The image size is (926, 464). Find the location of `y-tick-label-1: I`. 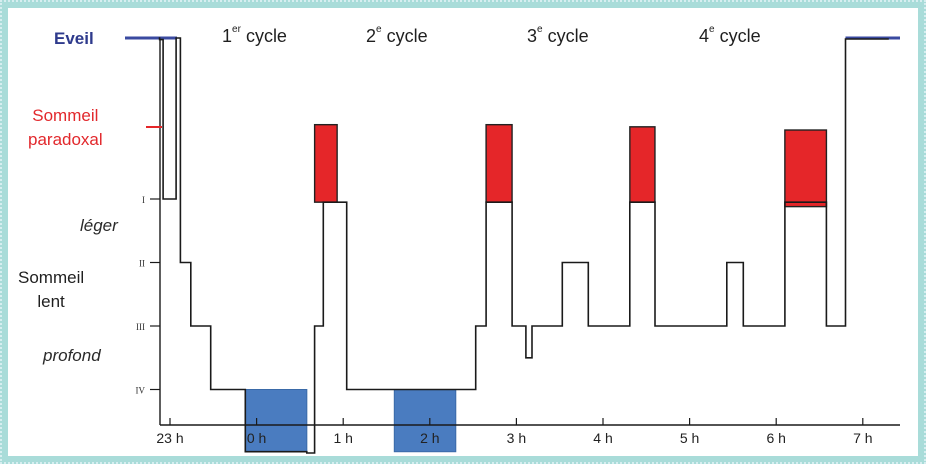

y-tick-label-1: I is located at coordinates (143, 200).